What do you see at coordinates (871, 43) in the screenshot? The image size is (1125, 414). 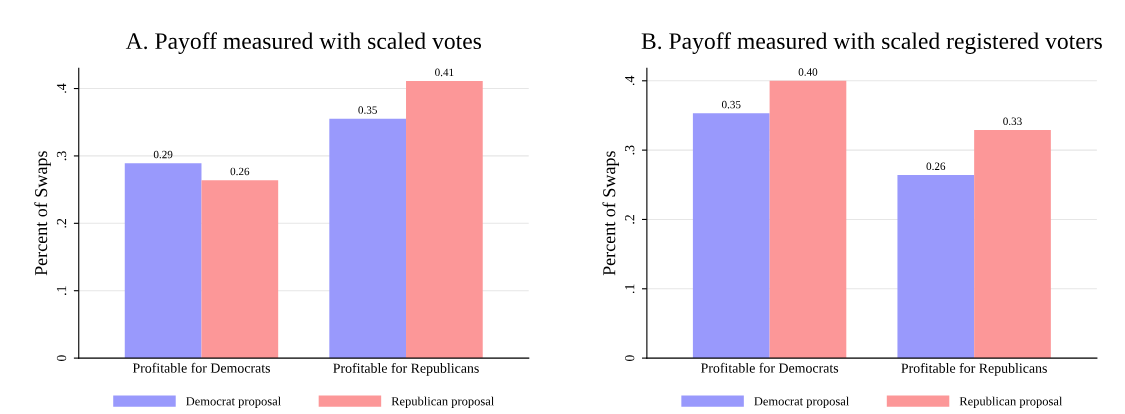 I see `chart-title: B. Payoff measured with scaled registered voters` at bounding box center [871, 43].